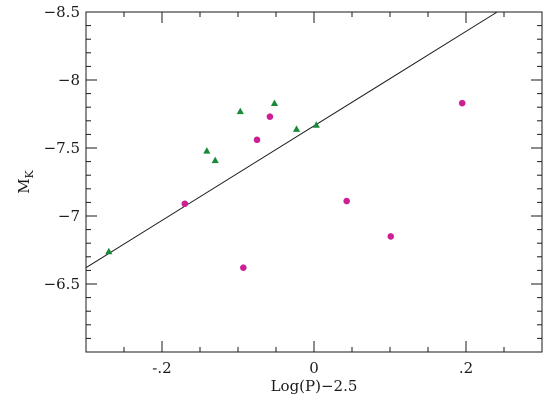 This screenshot has height=404, width=560. Describe the element at coordinates (62, 148) in the screenshot. I see `y-tick-label: −7.5` at that location.